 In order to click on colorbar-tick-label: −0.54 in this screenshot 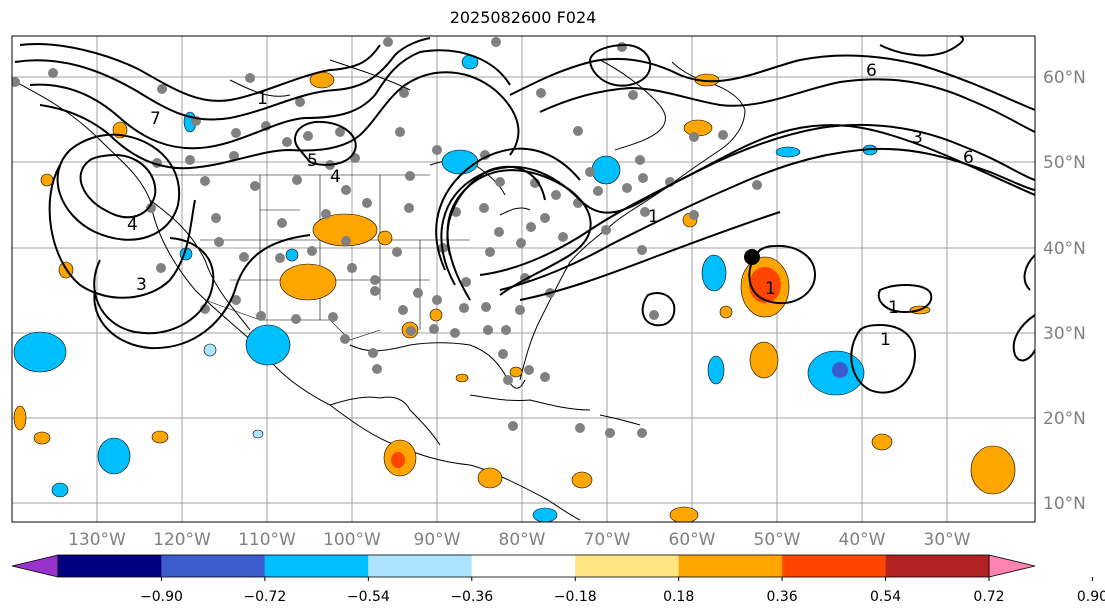, I will do `click(368, 597)`.